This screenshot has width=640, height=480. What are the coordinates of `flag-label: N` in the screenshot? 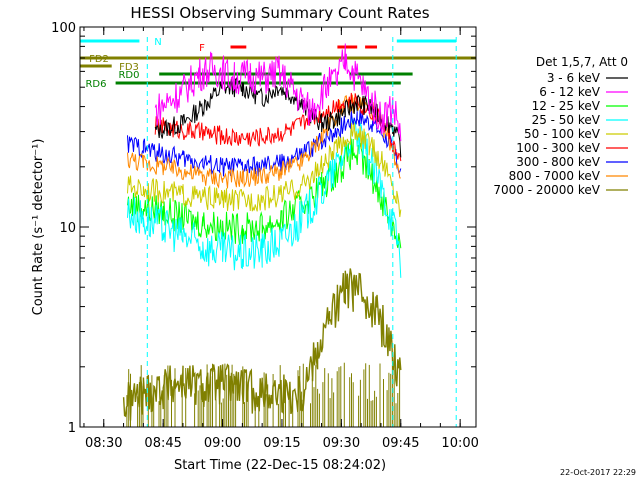 It's located at (157, 42).